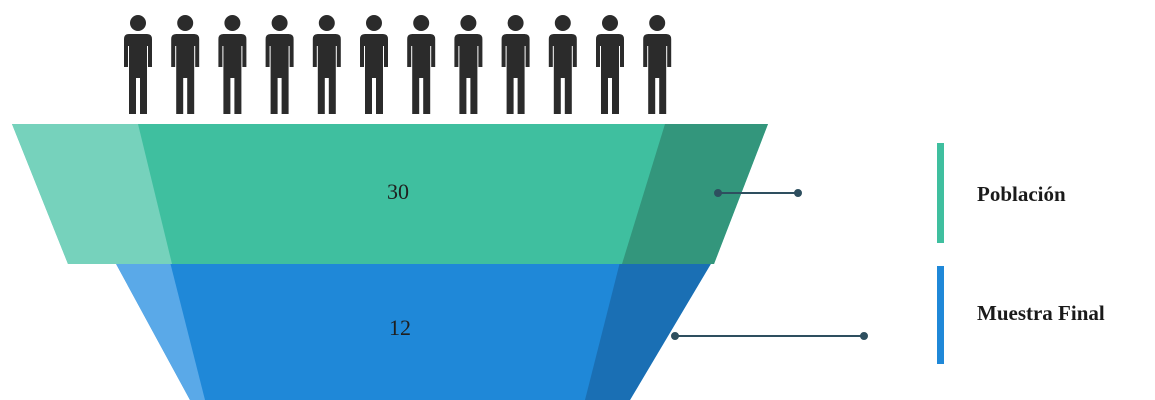  What do you see at coordinates (160, 331) in the screenshot?
I see `funnel-stage-muestra-final-left-face` at bounding box center [160, 331].